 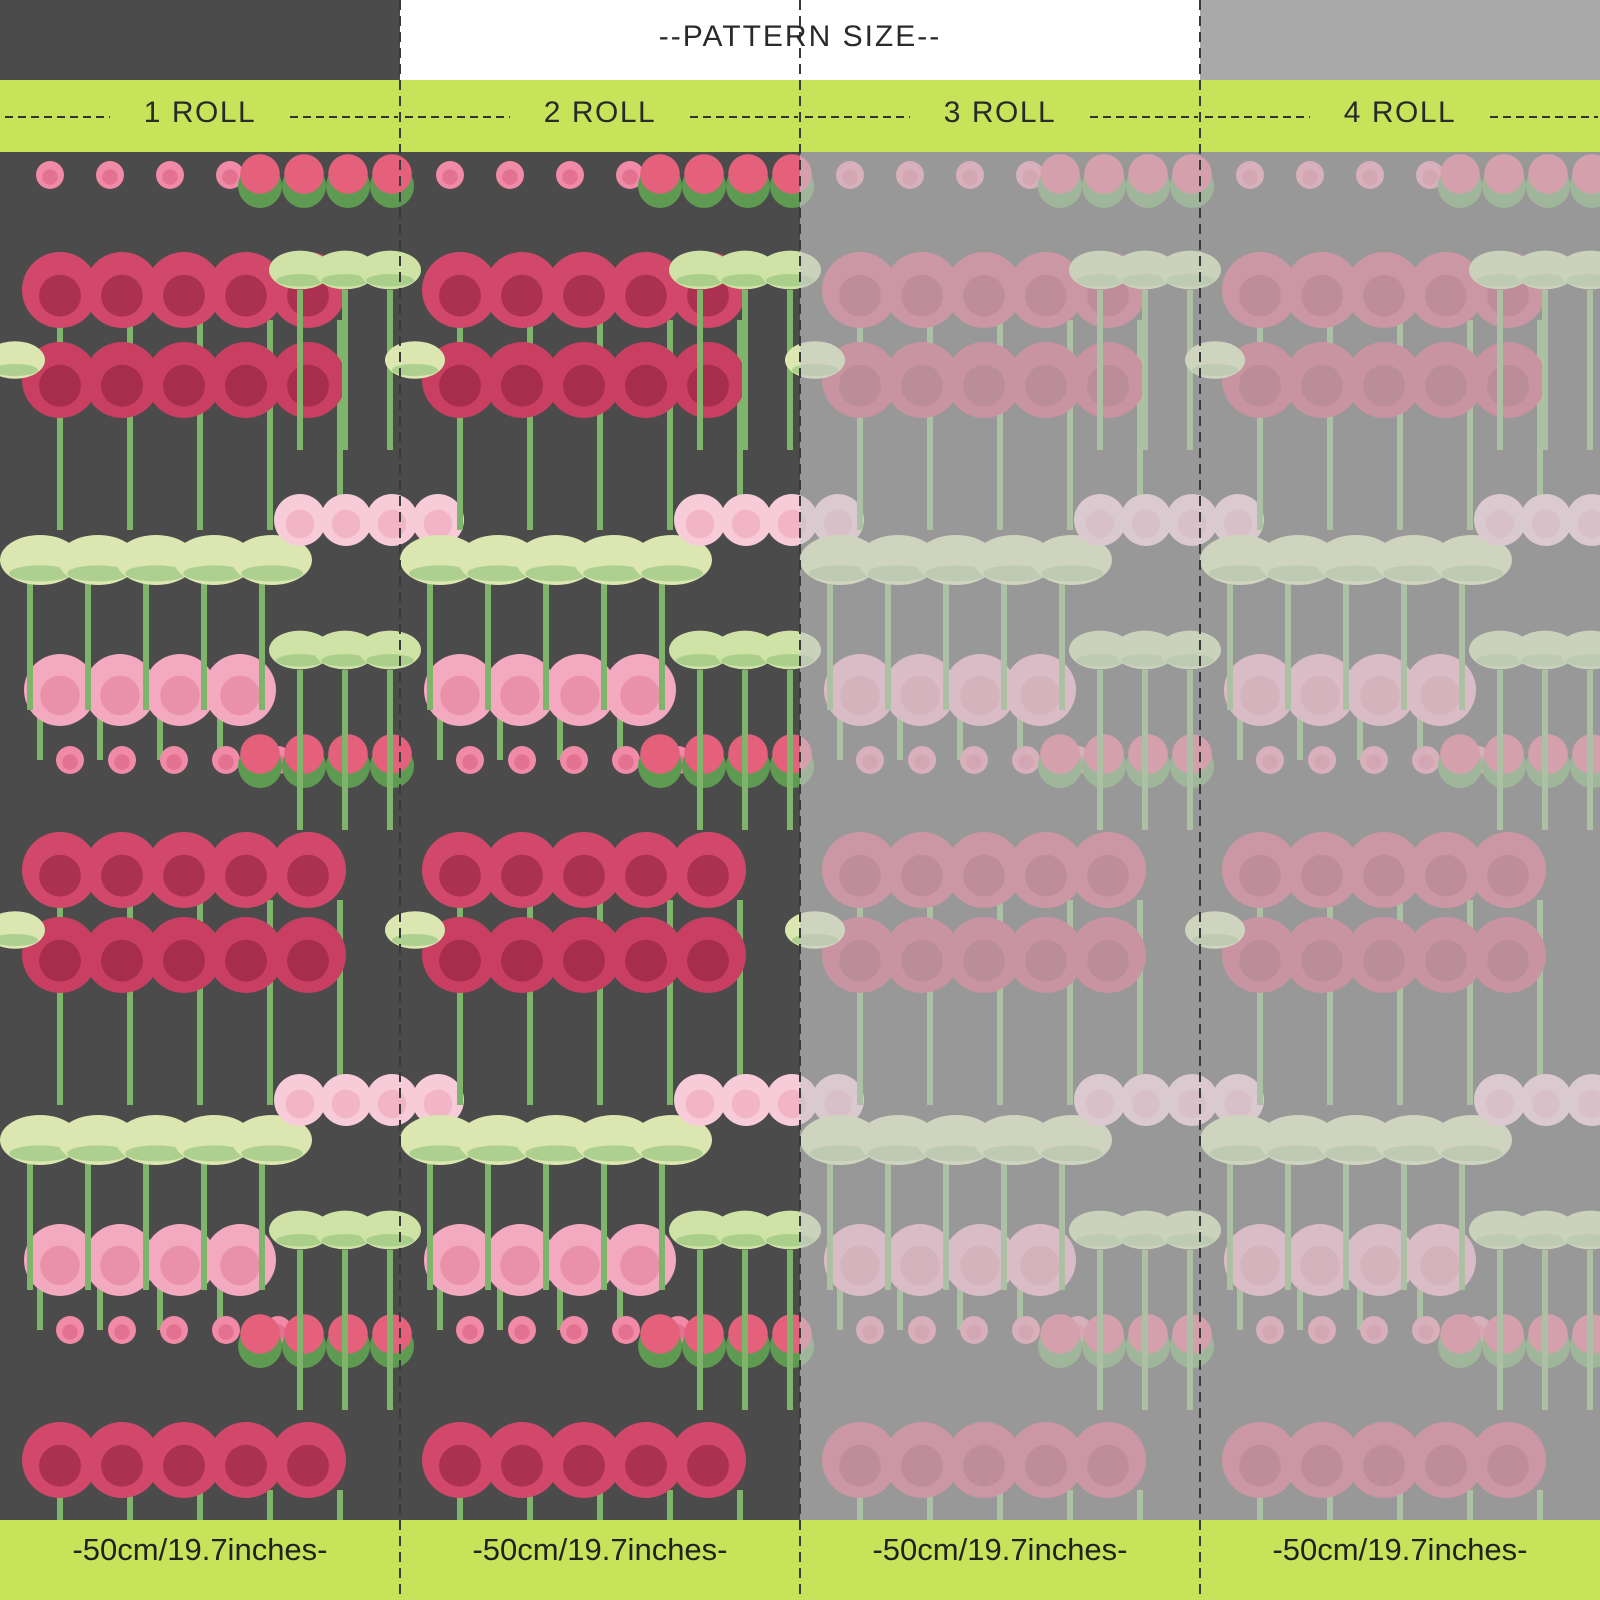 I want to click on roll-3-label: 3 ROLL, so click(x=1000, y=112).